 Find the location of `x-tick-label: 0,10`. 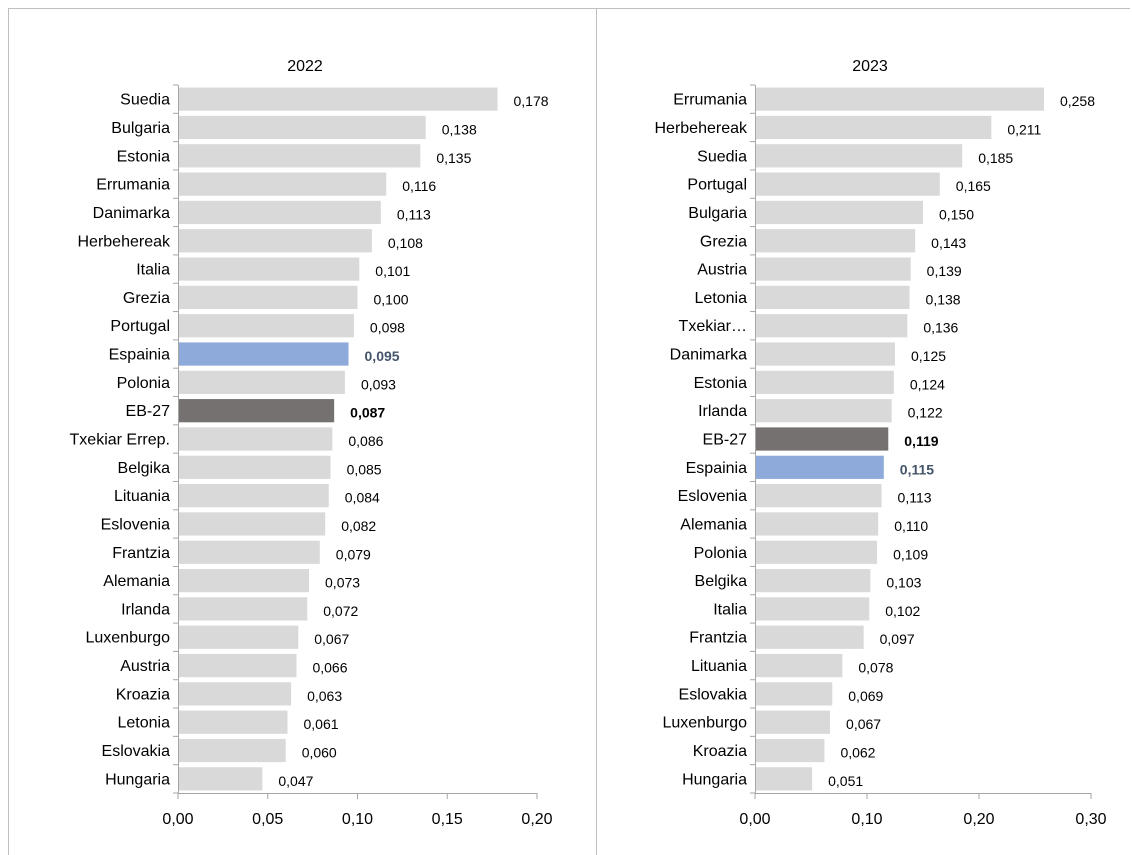

x-tick-label: 0,10 is located at coordinates (357, 819).